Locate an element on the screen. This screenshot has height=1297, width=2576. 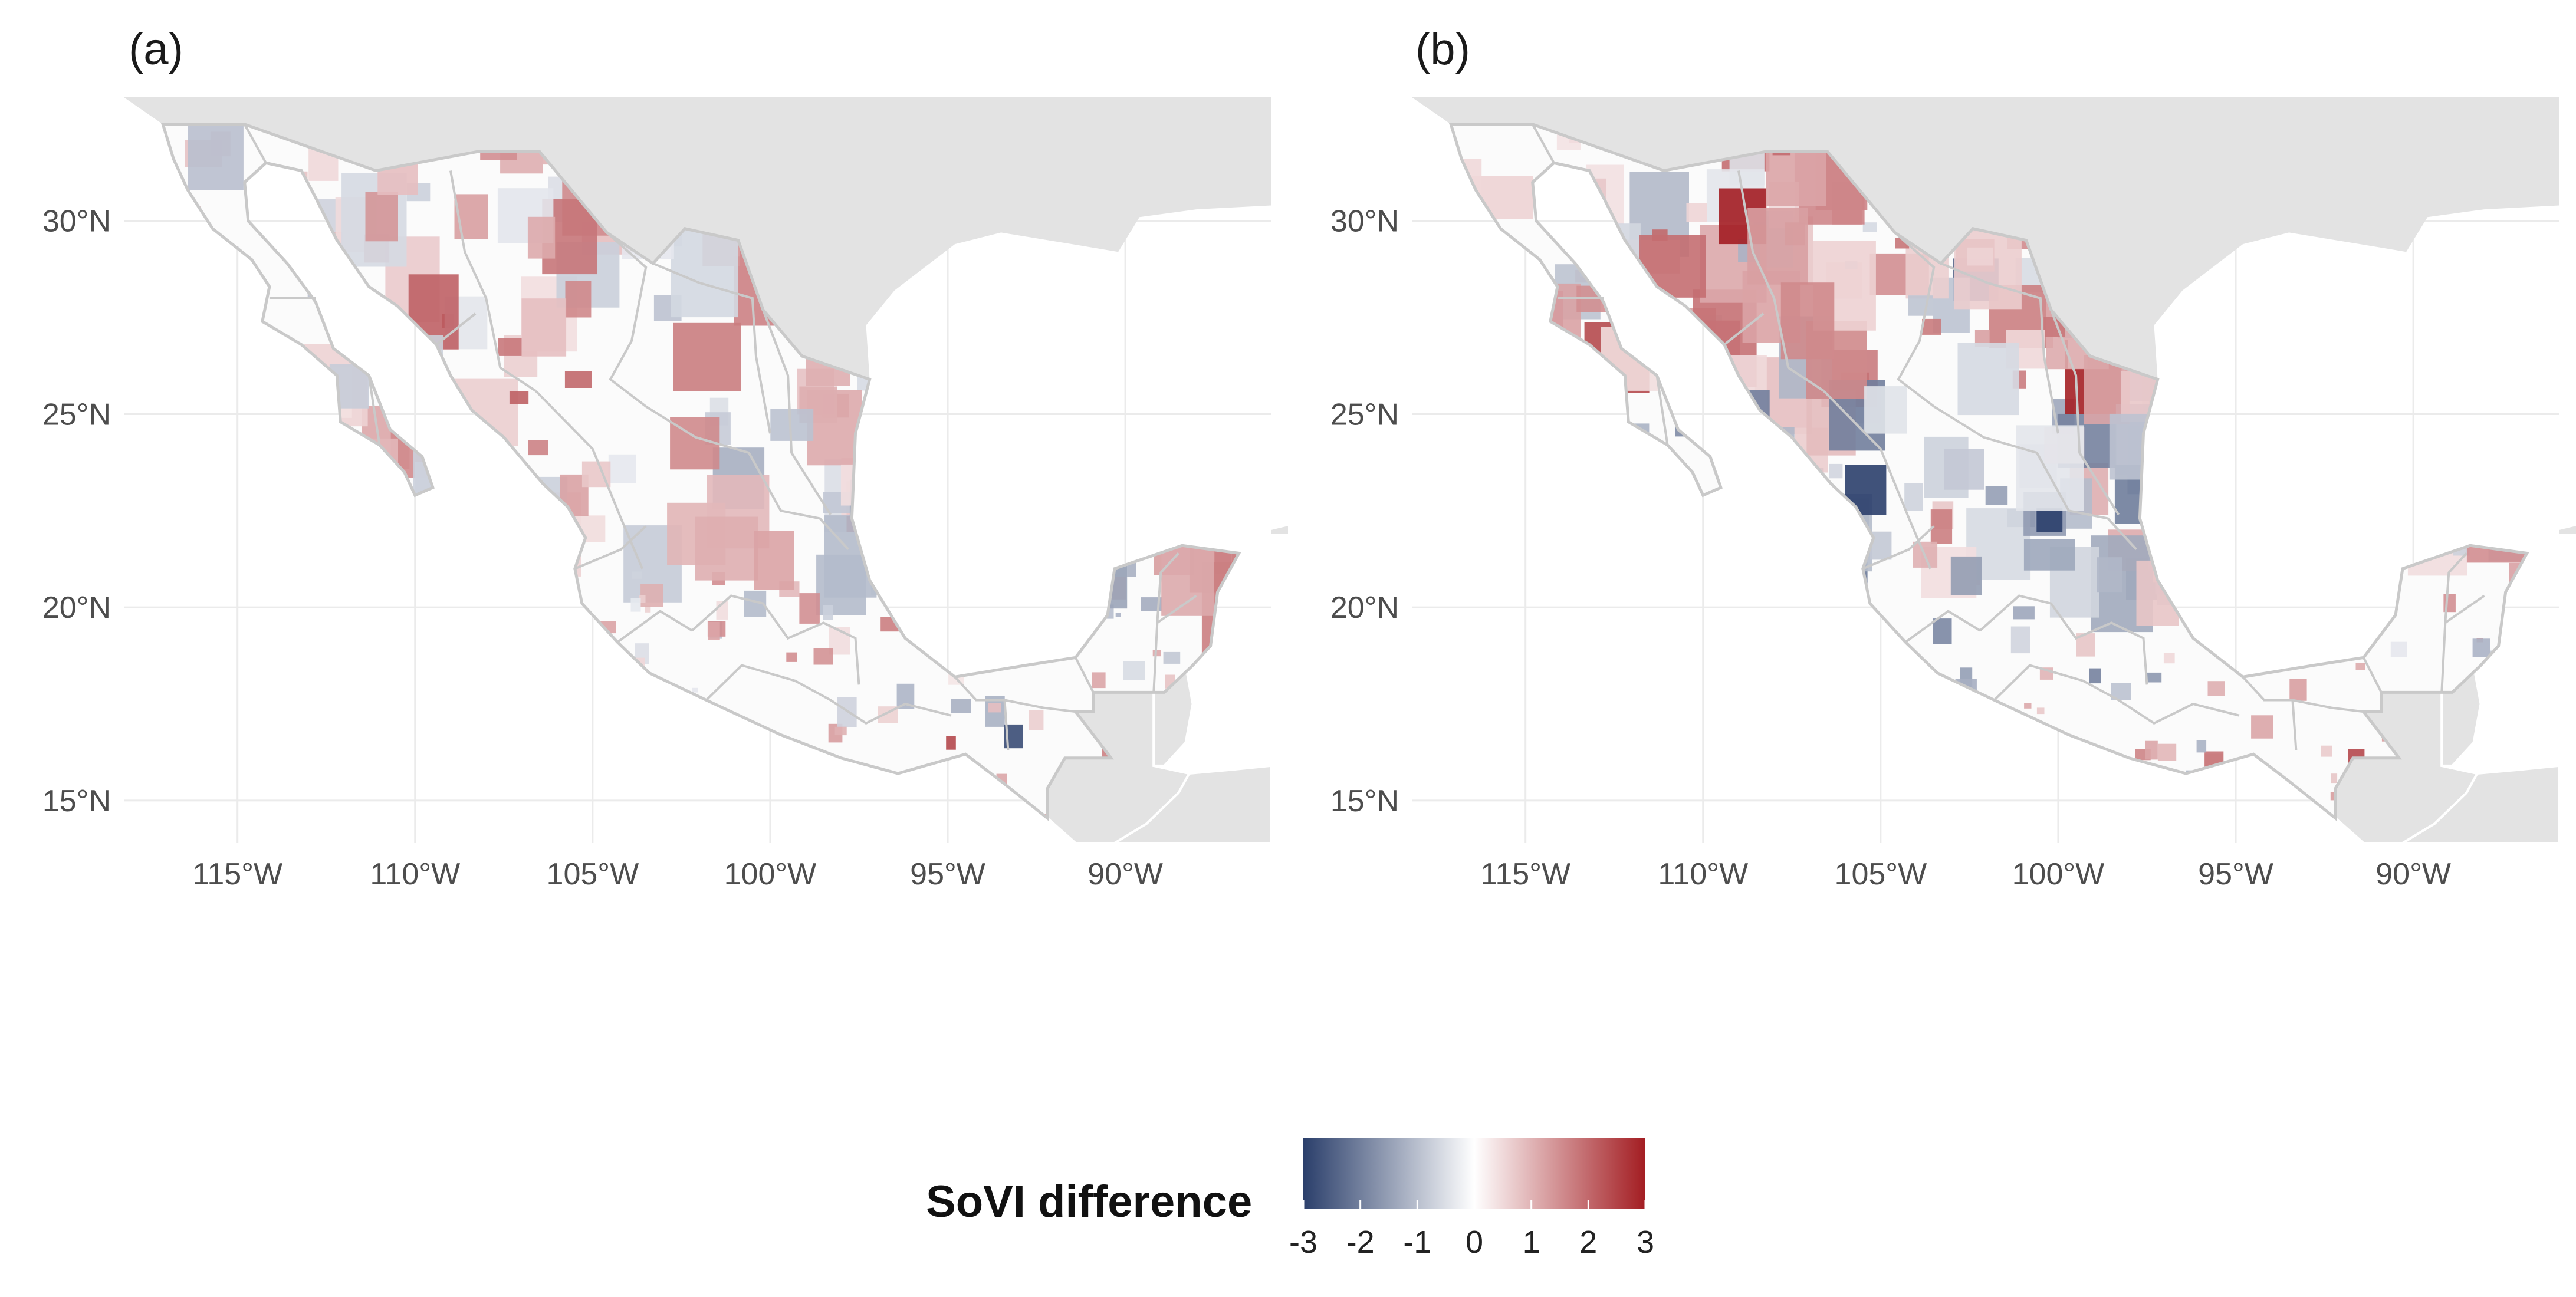
y-tick-label: 15°N is located at coordinates (76, 801).